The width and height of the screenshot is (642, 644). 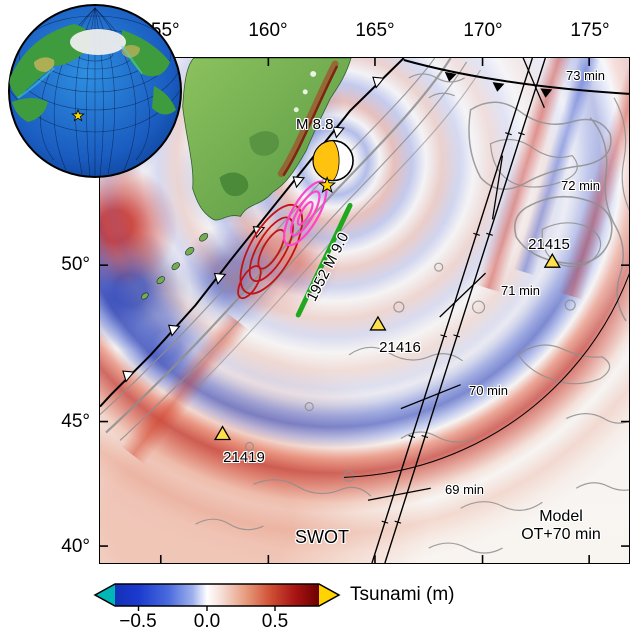 What do you see at coordinates (375, 30) in the screenshot?
I see `axis-label-top-2: 165°` at bounding box center [375, 30].